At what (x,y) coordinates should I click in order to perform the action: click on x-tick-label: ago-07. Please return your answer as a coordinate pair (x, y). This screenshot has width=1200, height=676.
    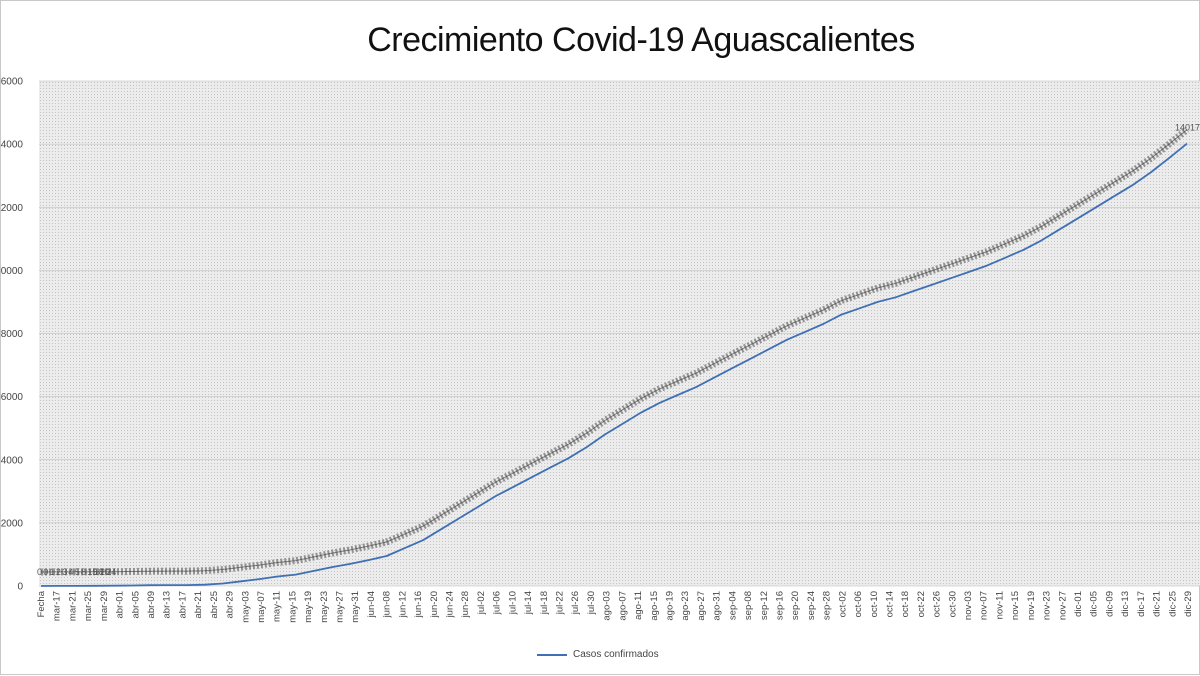
    Looking at the image, I should click on (622, 606).